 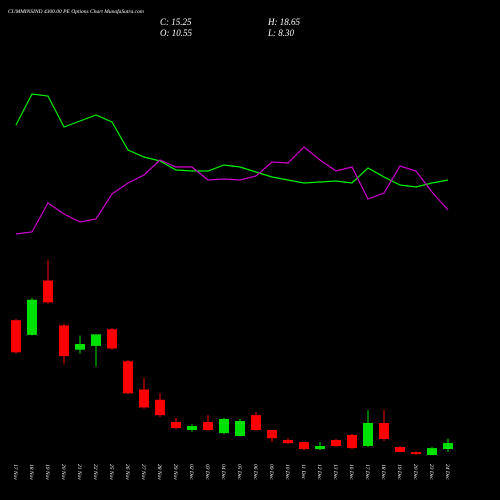 What do you see at coordinates (255, 472) in the screenshot?
I see `x-tick-label: 06 Dec` at bounding box center [255, 472].